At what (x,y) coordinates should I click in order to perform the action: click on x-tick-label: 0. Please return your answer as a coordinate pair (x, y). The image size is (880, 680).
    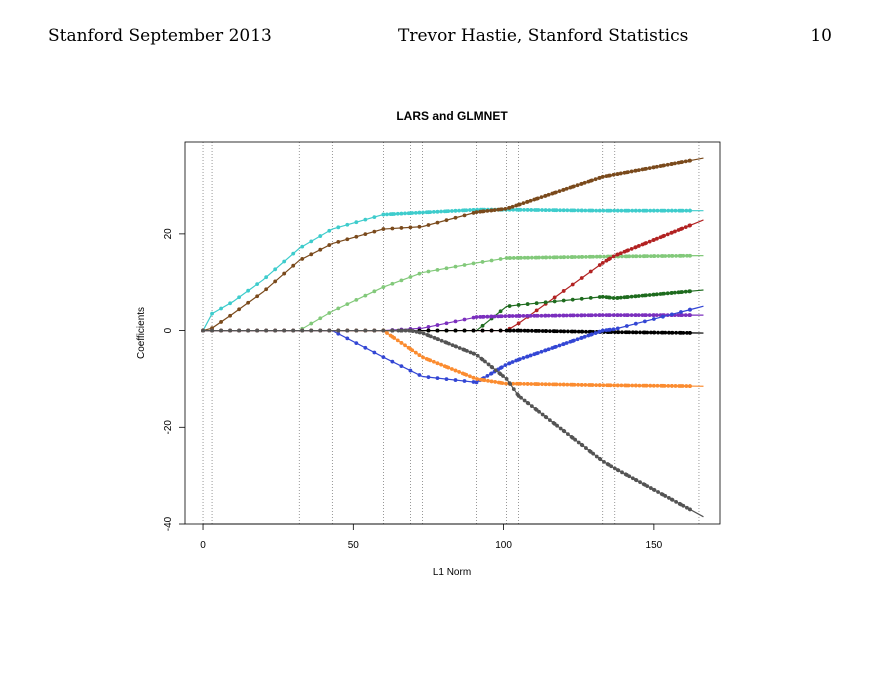
    Looking at the image, I should click on (203, 545).